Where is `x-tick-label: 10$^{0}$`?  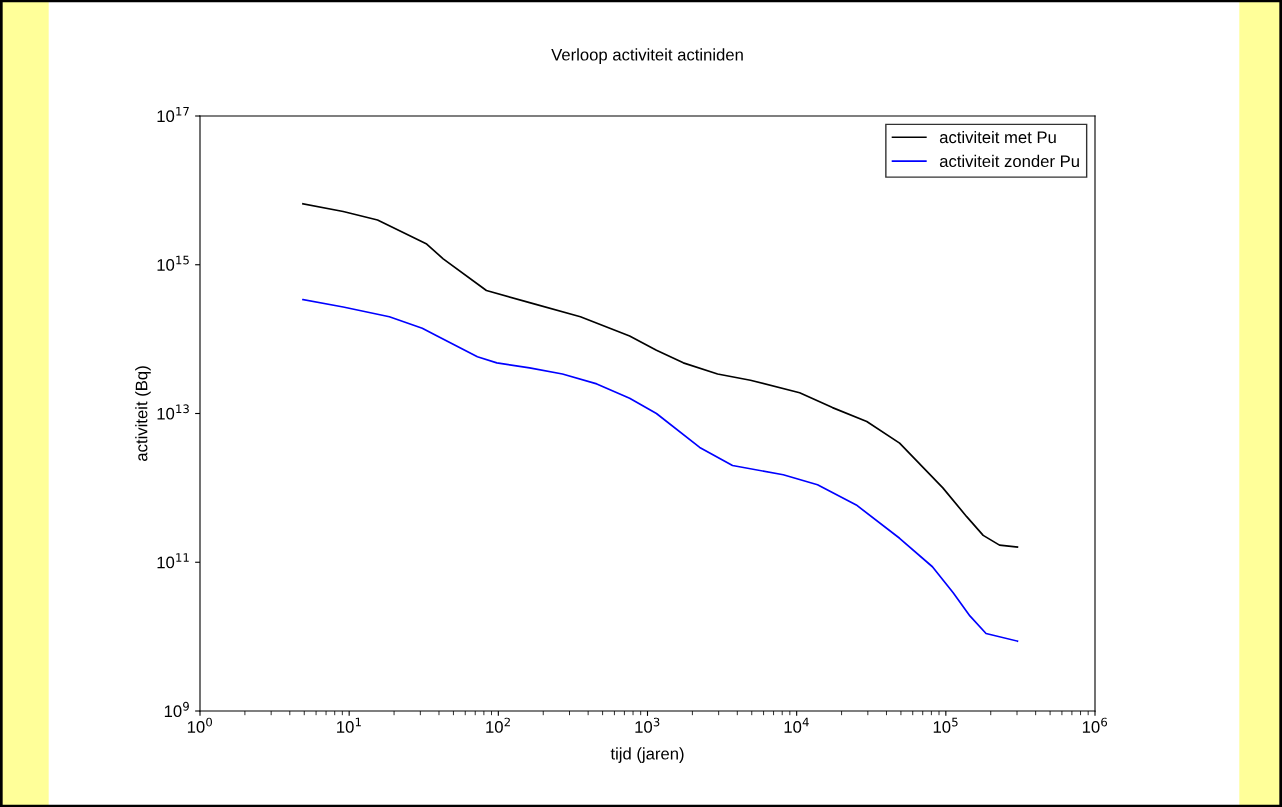 x-tick-label: 10$^{0}$ is located at coordinates (200, 725).